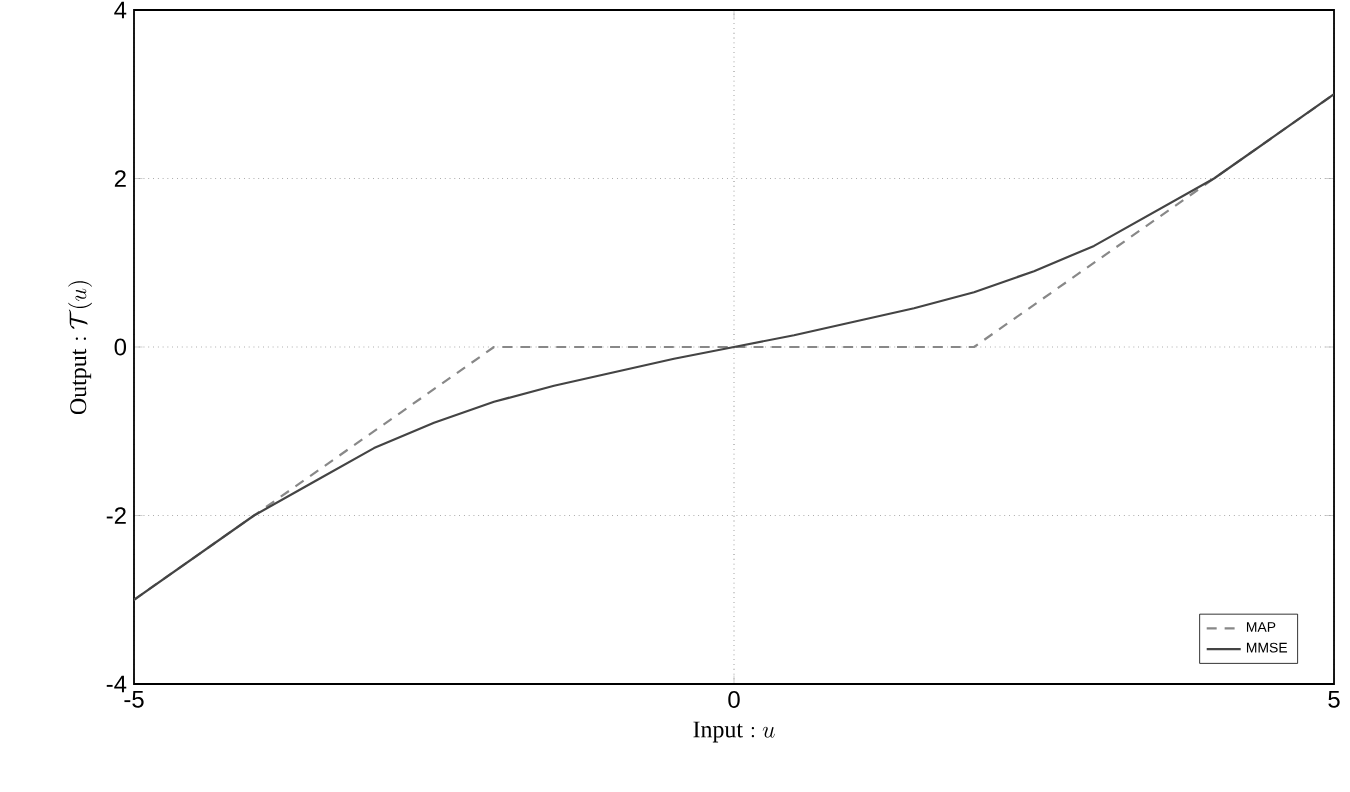 This screenshot has width=1350, height=792. What do you see at coordinates (120, 10) in the screenshot?
I see `y-tick-label: 4` at bounding box center [120, 10].